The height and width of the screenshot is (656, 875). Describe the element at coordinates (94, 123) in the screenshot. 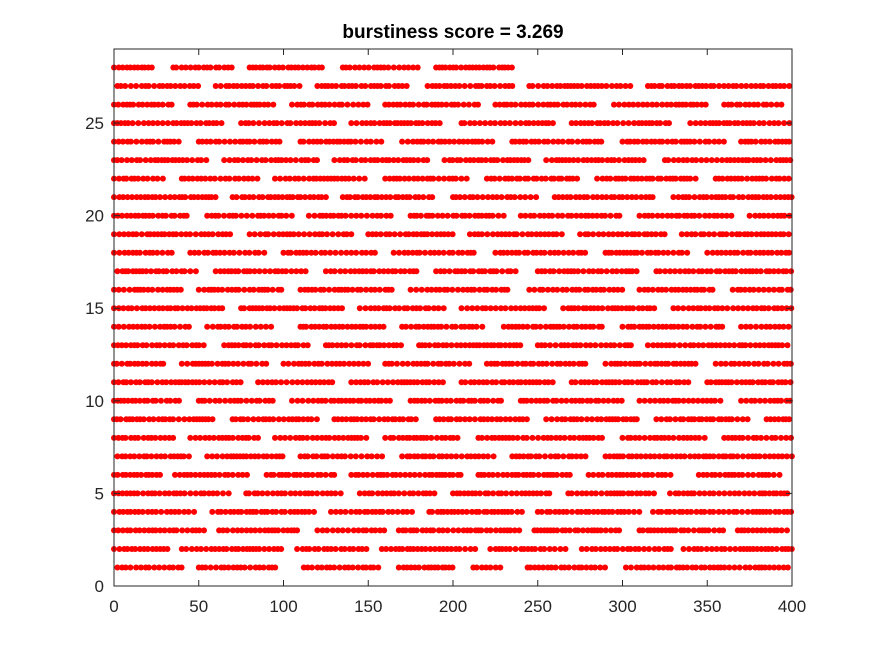

I see `y-tick-label: 25` at that location.